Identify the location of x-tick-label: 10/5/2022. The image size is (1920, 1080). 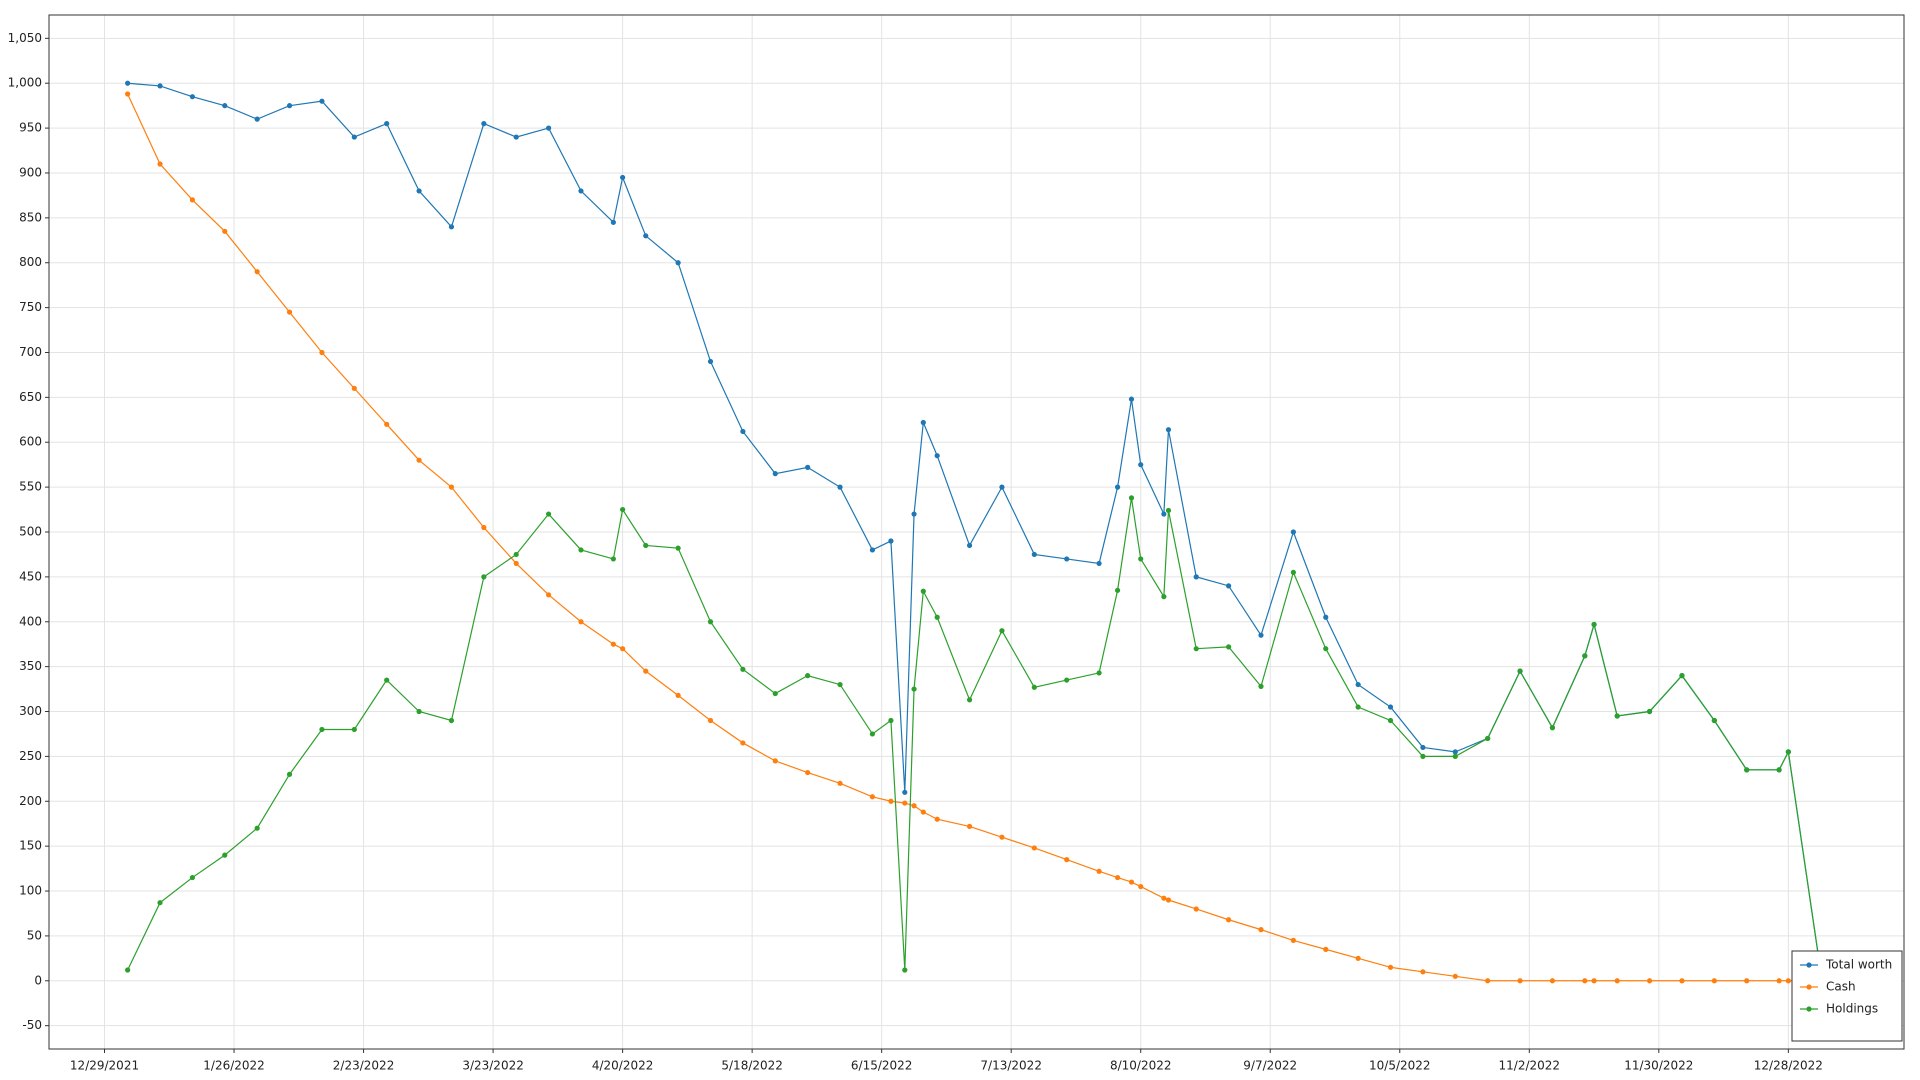
(1400, 1066).